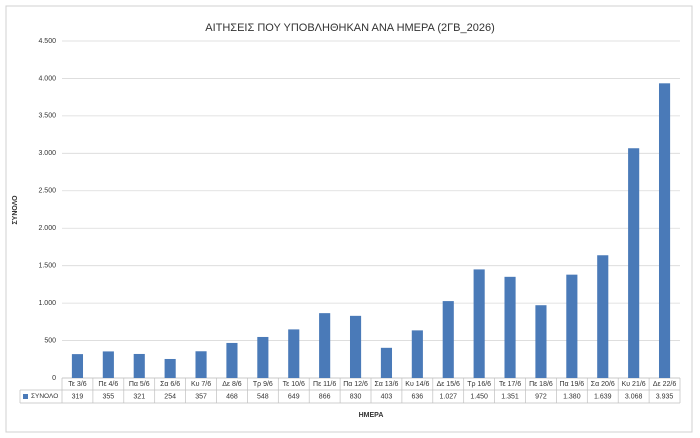  Describe the element at coordinates (47, 153) in the screenshot. I see `y-tick-label: 3.000` at that location.